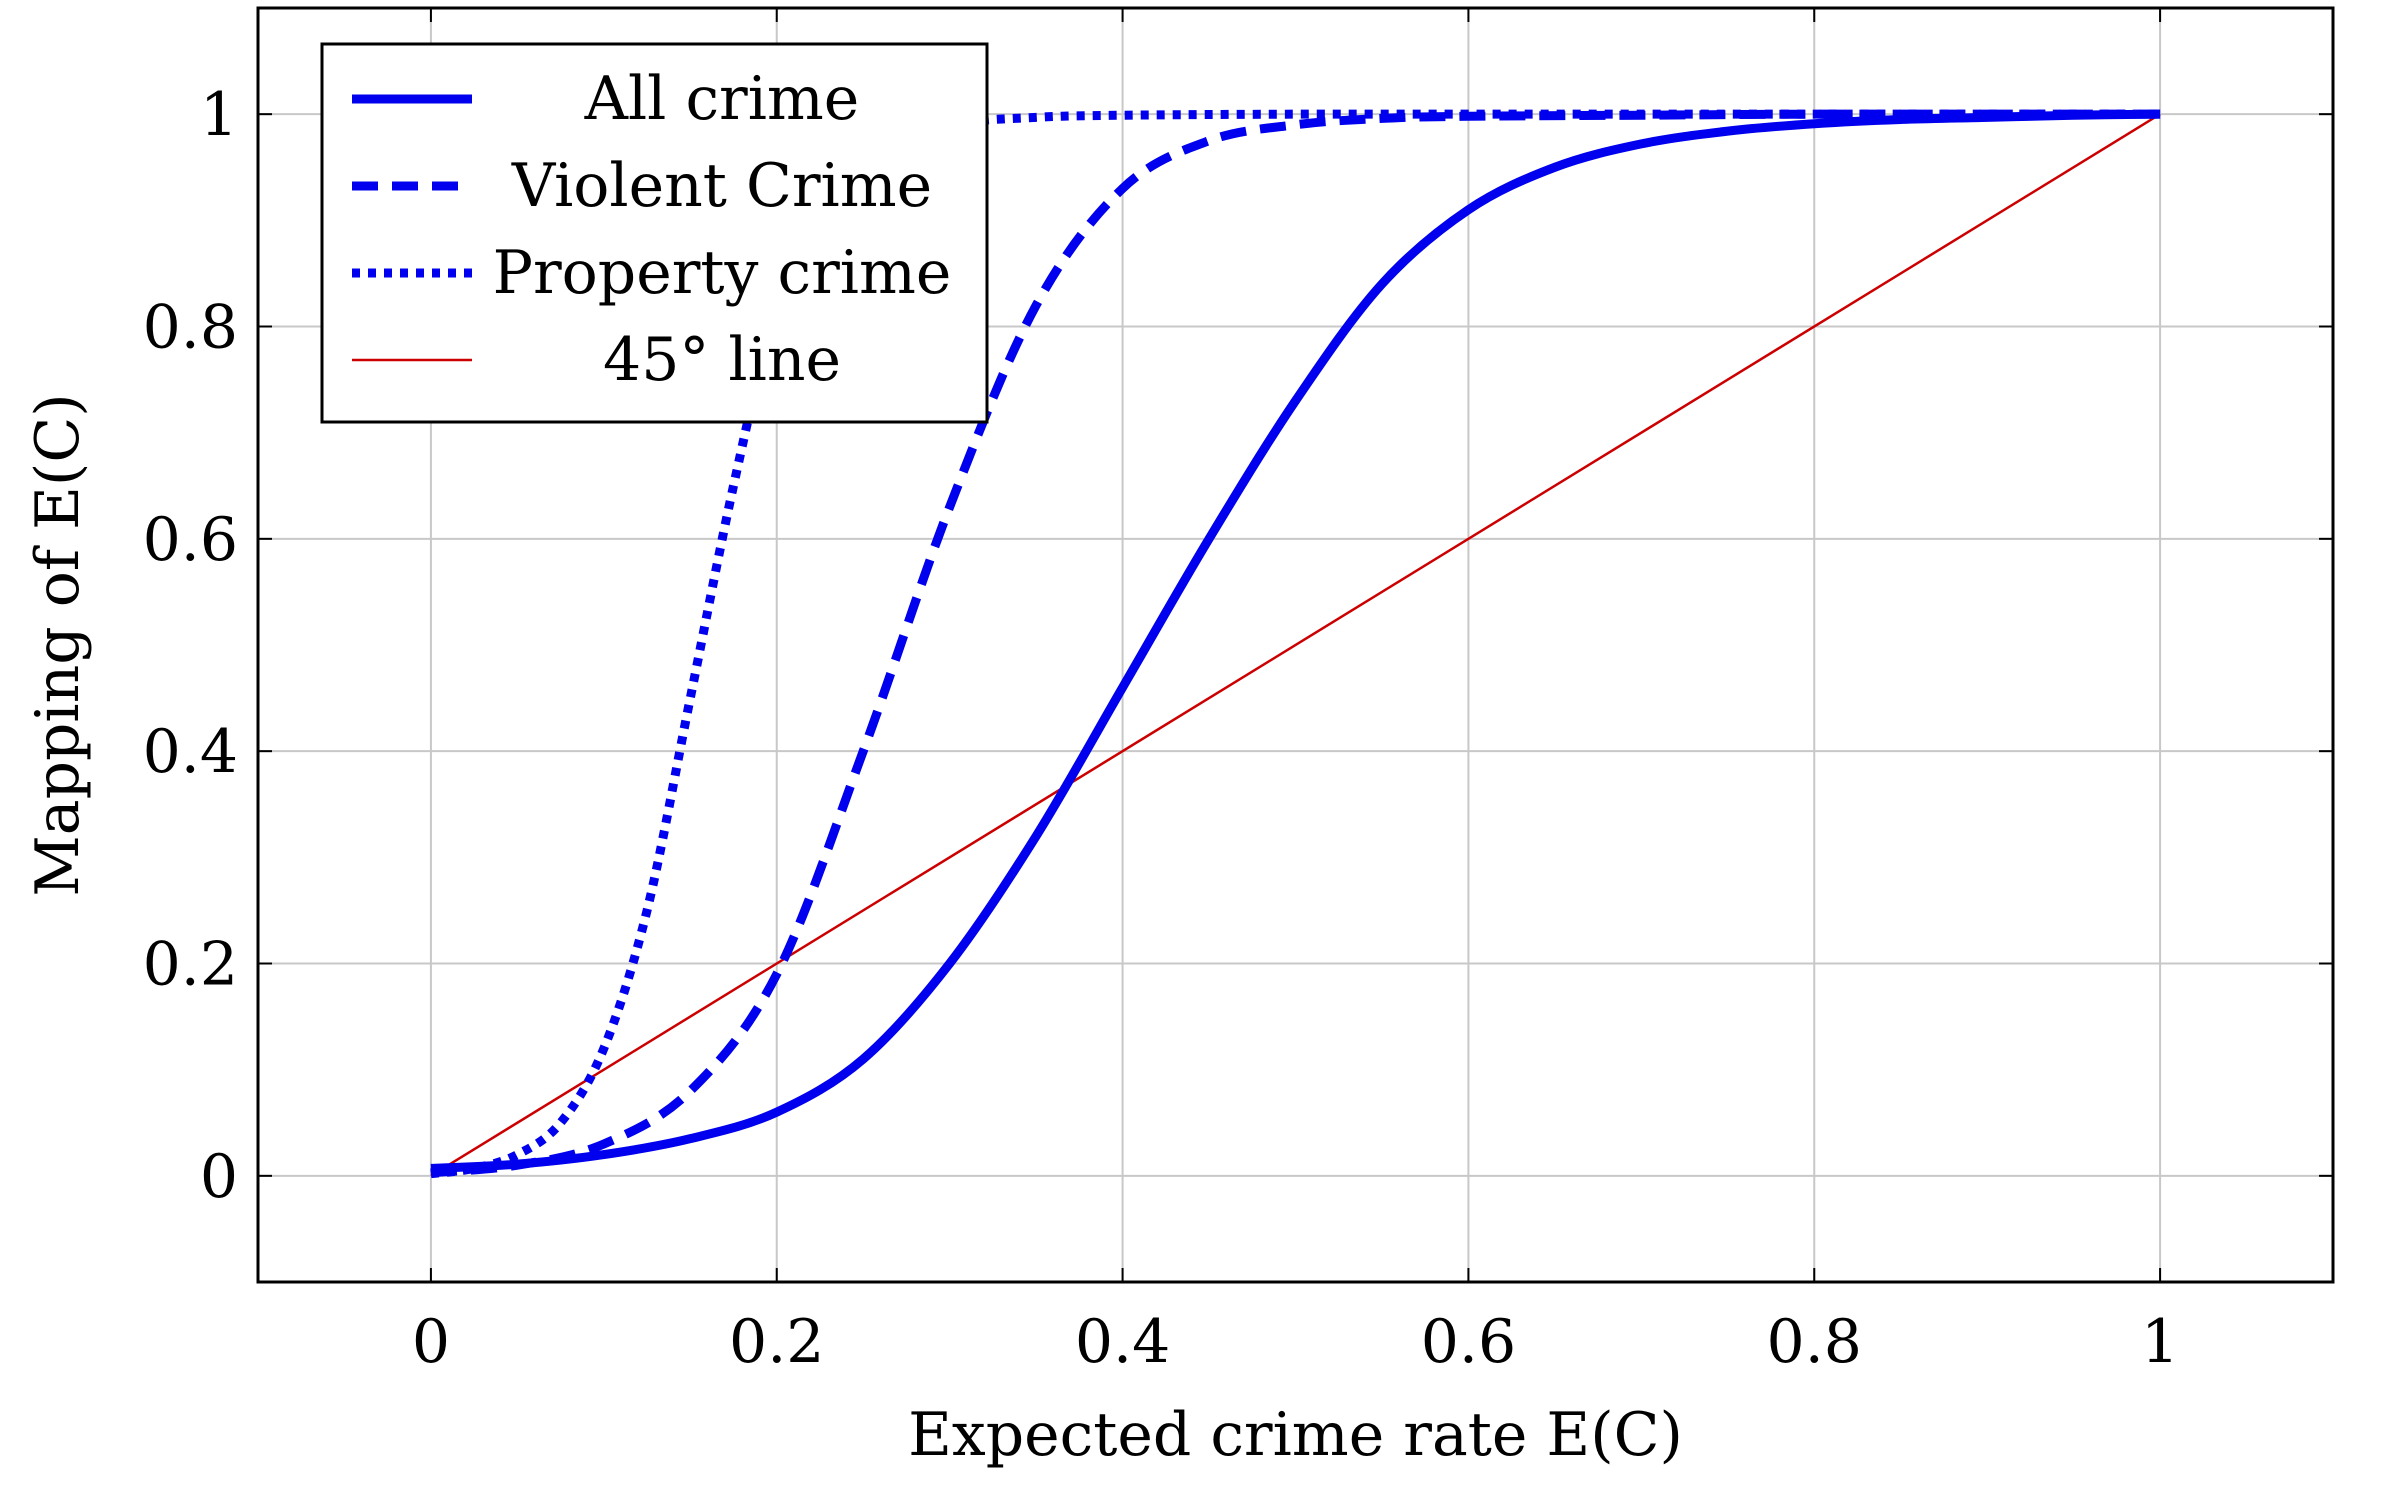  Describe the element at coordinates (1295, 1435) in the screenshot. I see `x-axis-label: Expected crime rate E(C)` at that location.